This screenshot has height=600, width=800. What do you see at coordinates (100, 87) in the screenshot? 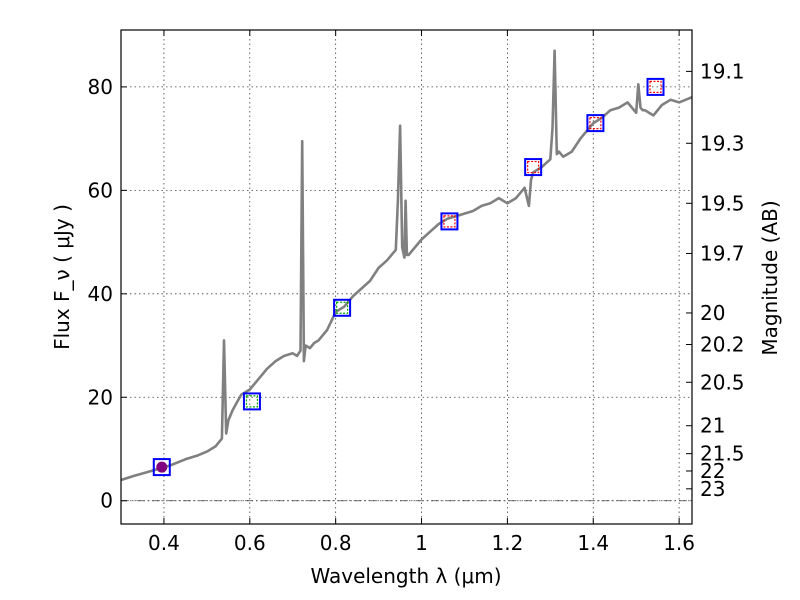
I see `y-tick-label: 80` at bounding box center [100, 87].